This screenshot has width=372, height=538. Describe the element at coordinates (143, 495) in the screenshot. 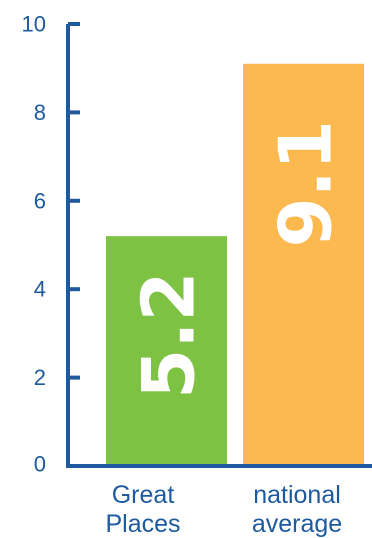

I see `x-category-label-line: Great` at that location.